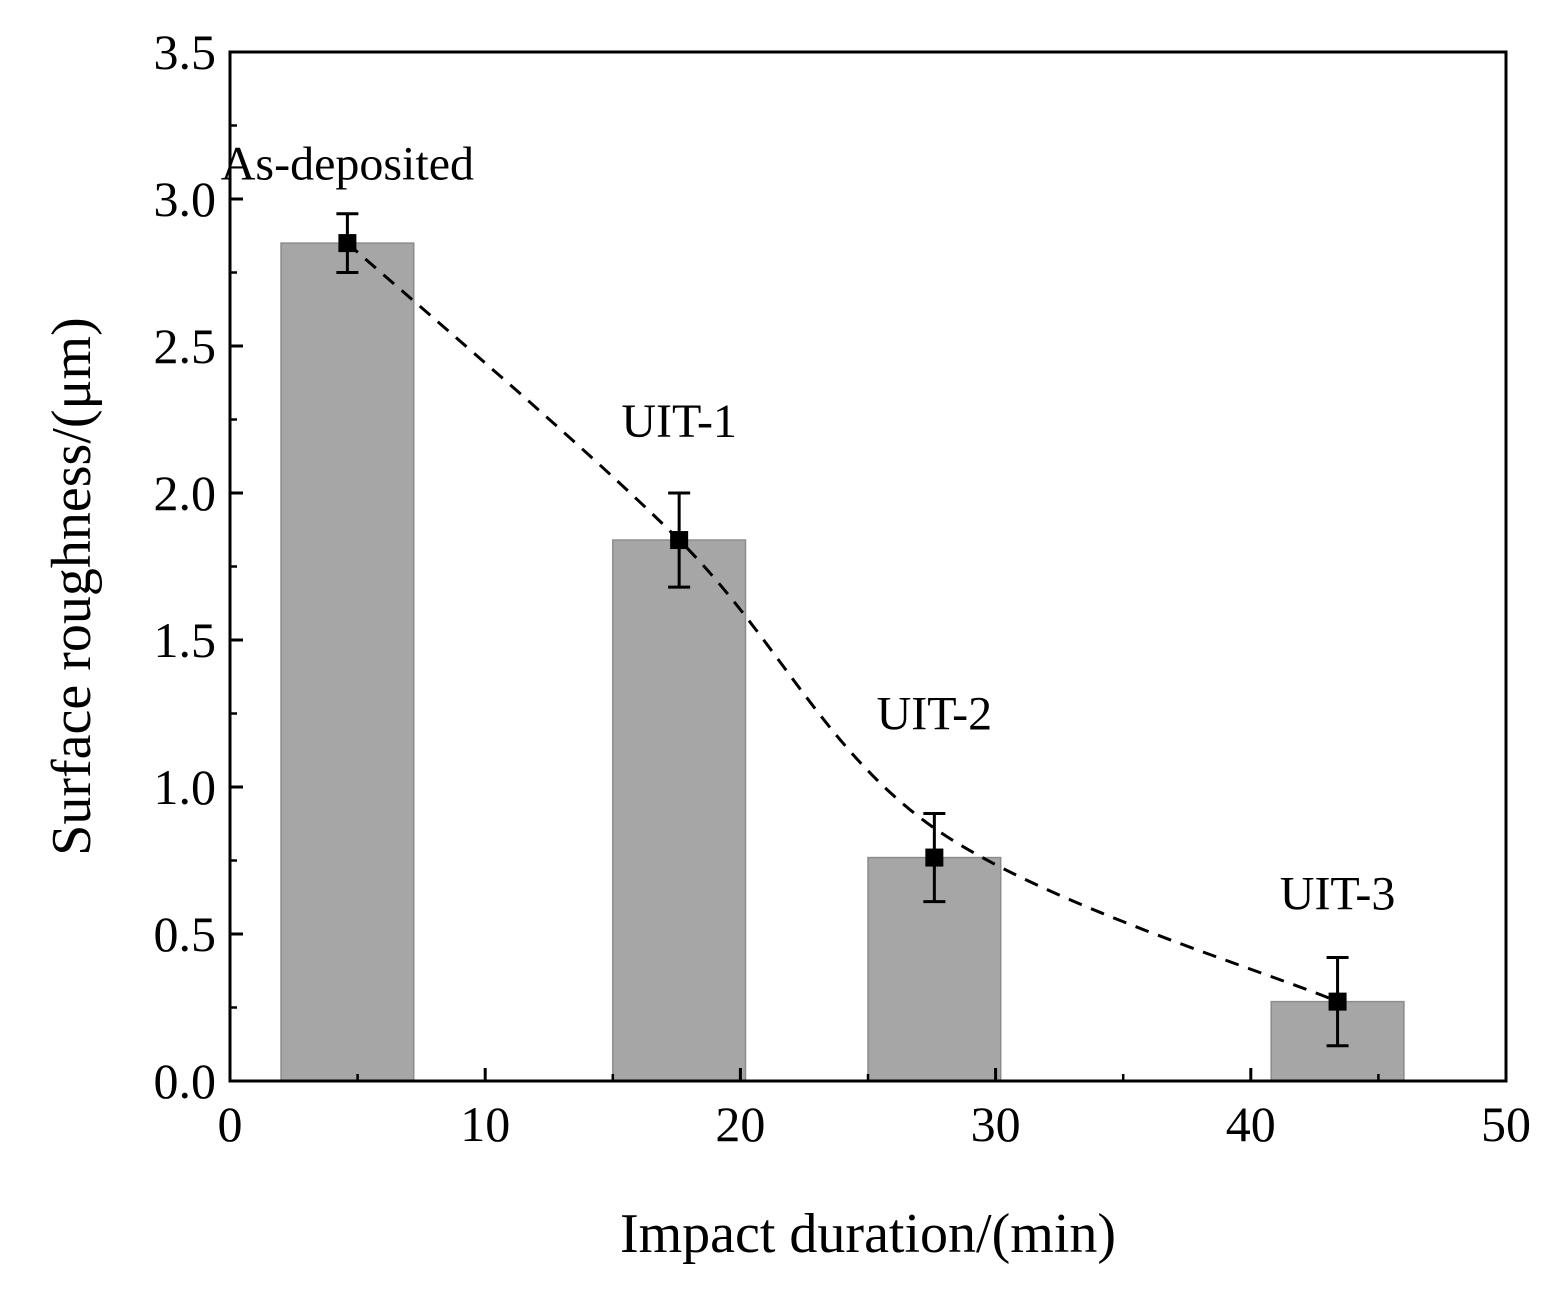 This screenshot has width=1564, height=1299. Describe the element at coordinates (185, 787) in the screenshot. I see `y-tick-label: 1.0` at that location.